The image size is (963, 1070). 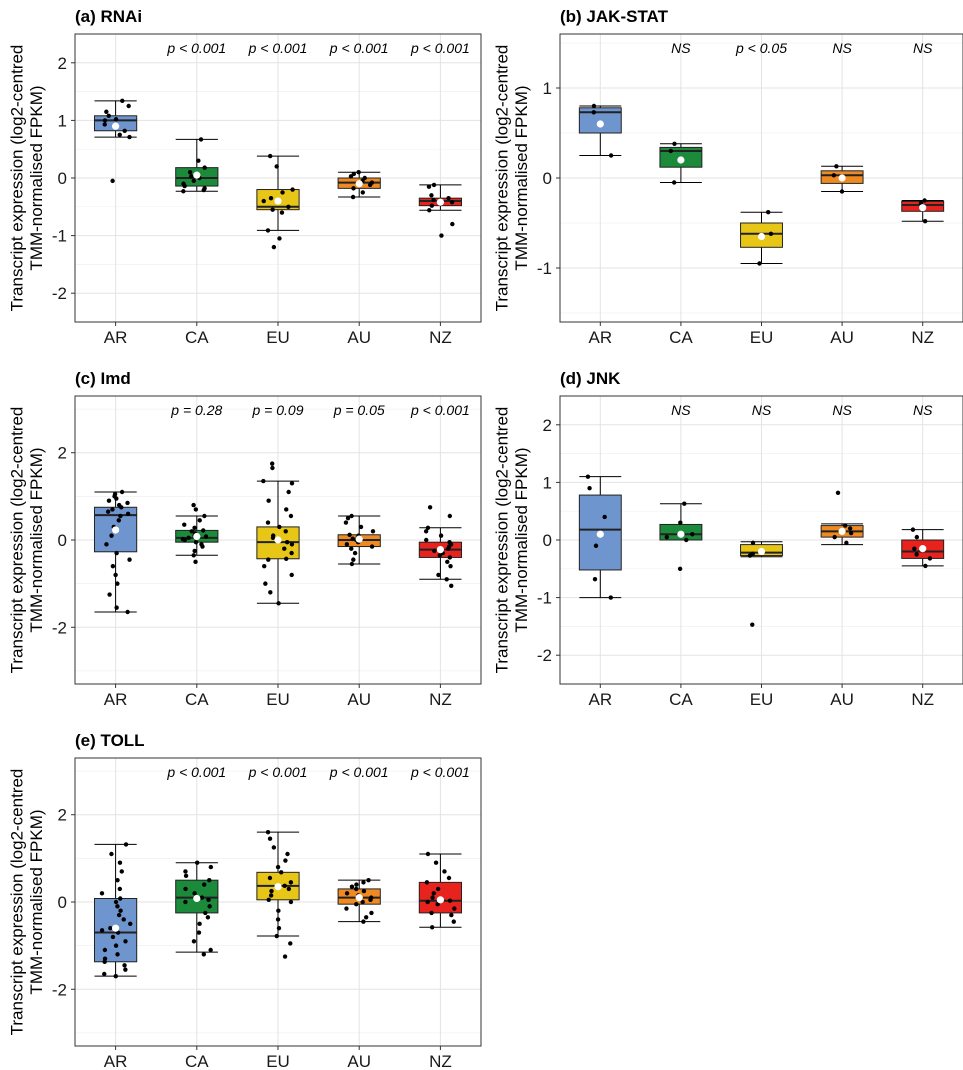 I want to click on y-tick-label: 0, so click(x=62, y=178).